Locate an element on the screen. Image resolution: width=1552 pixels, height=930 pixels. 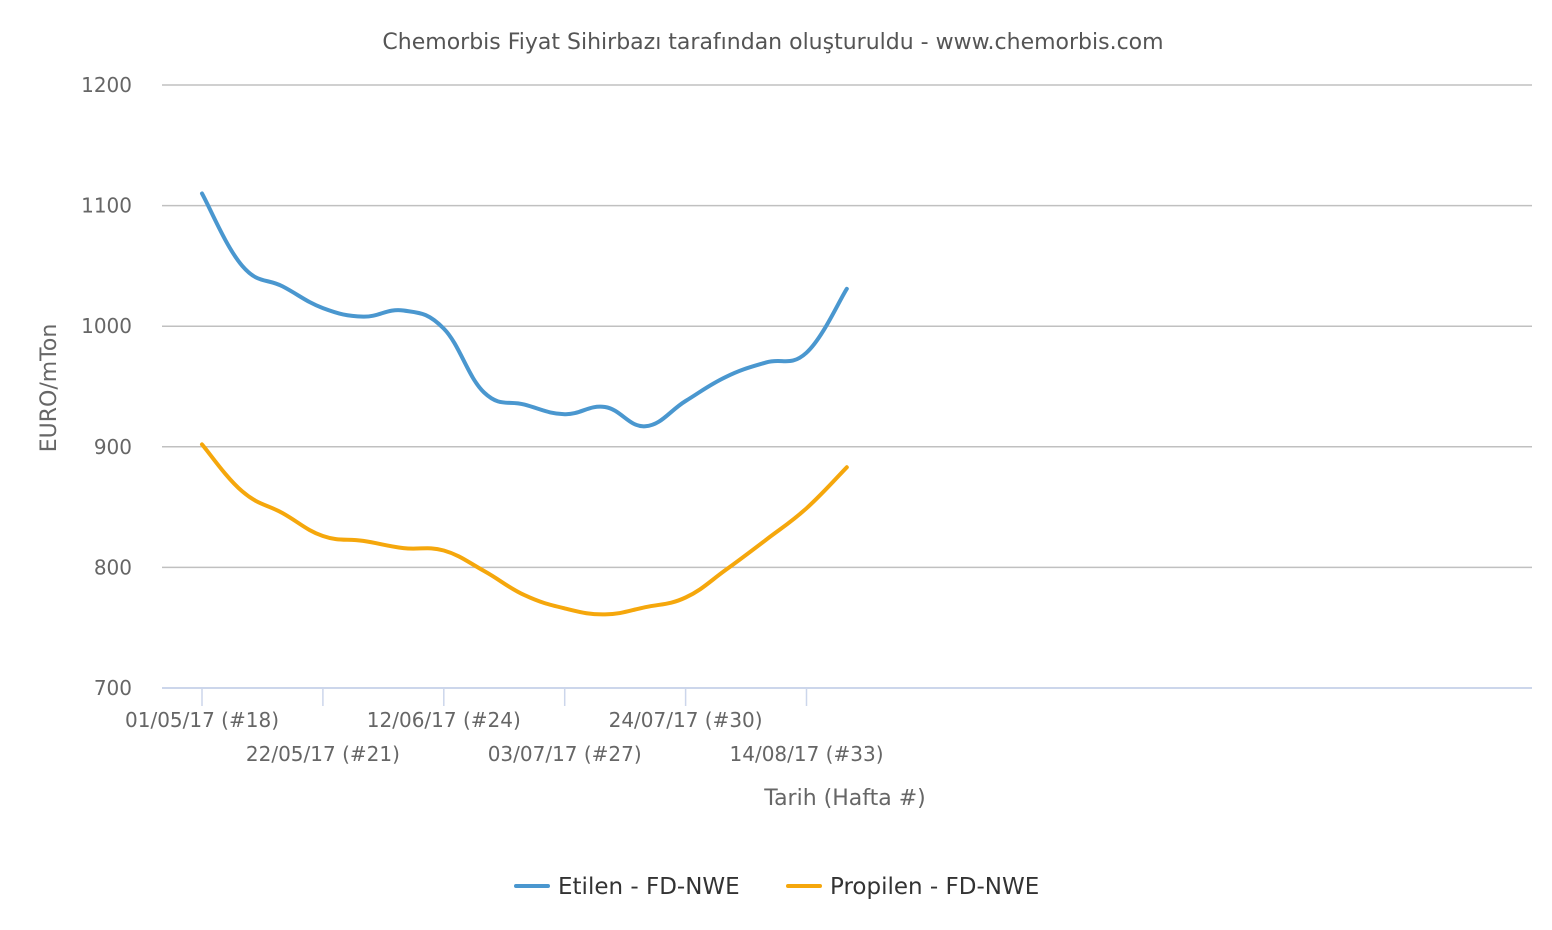
x-tick-label: 24/07/17 (#30) is located at coordinates (686, 720).